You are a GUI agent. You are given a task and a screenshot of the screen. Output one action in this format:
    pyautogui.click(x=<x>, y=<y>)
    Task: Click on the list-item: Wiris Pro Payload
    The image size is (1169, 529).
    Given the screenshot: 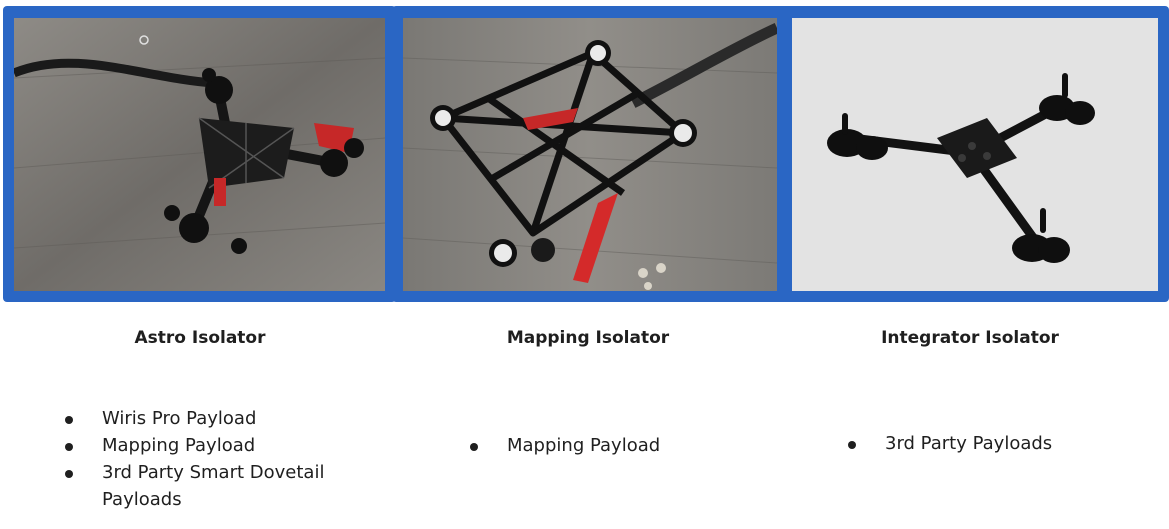 What is the action you would take?
    pyautogui.click(x=230, y=418)
    